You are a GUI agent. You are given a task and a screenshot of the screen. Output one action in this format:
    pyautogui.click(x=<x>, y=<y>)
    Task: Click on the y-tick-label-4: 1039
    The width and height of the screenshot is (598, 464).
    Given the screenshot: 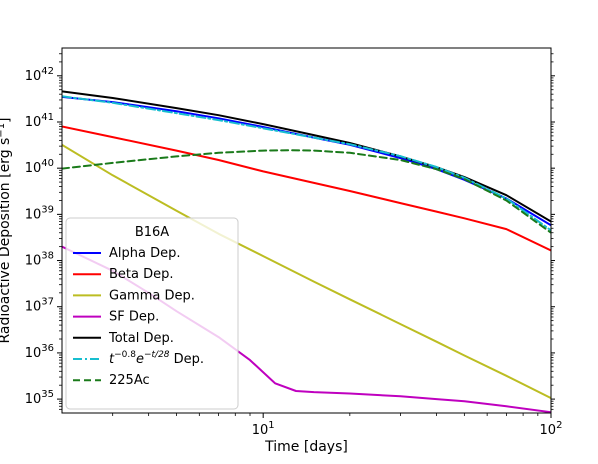 What is the action you would take?
    pyautogui.click(x=39, y=213)
    